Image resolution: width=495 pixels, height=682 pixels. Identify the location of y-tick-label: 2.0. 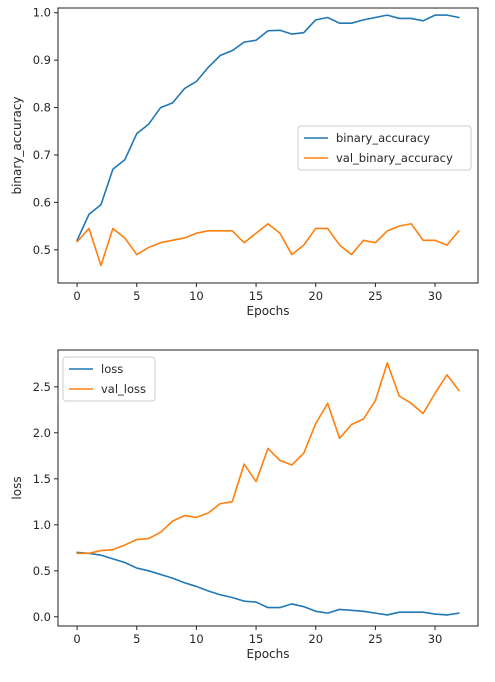
(42, 433).